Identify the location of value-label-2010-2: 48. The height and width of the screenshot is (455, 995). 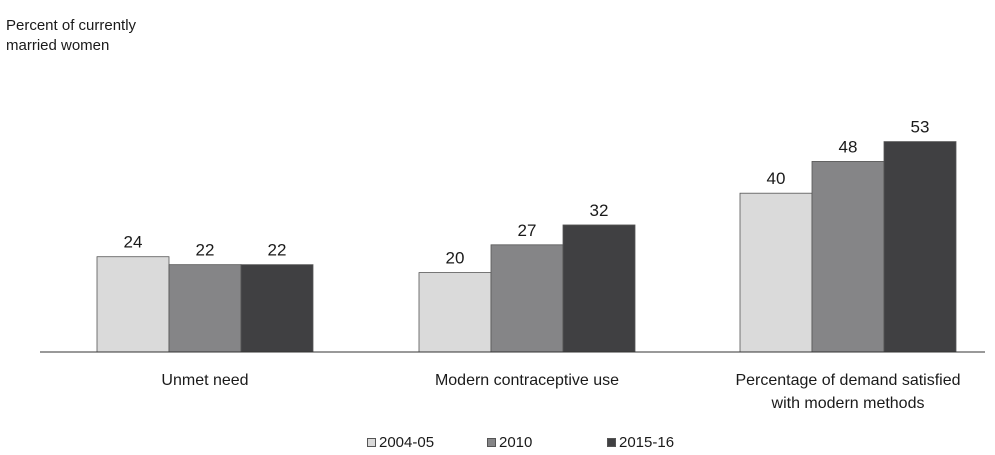
(848, 146).